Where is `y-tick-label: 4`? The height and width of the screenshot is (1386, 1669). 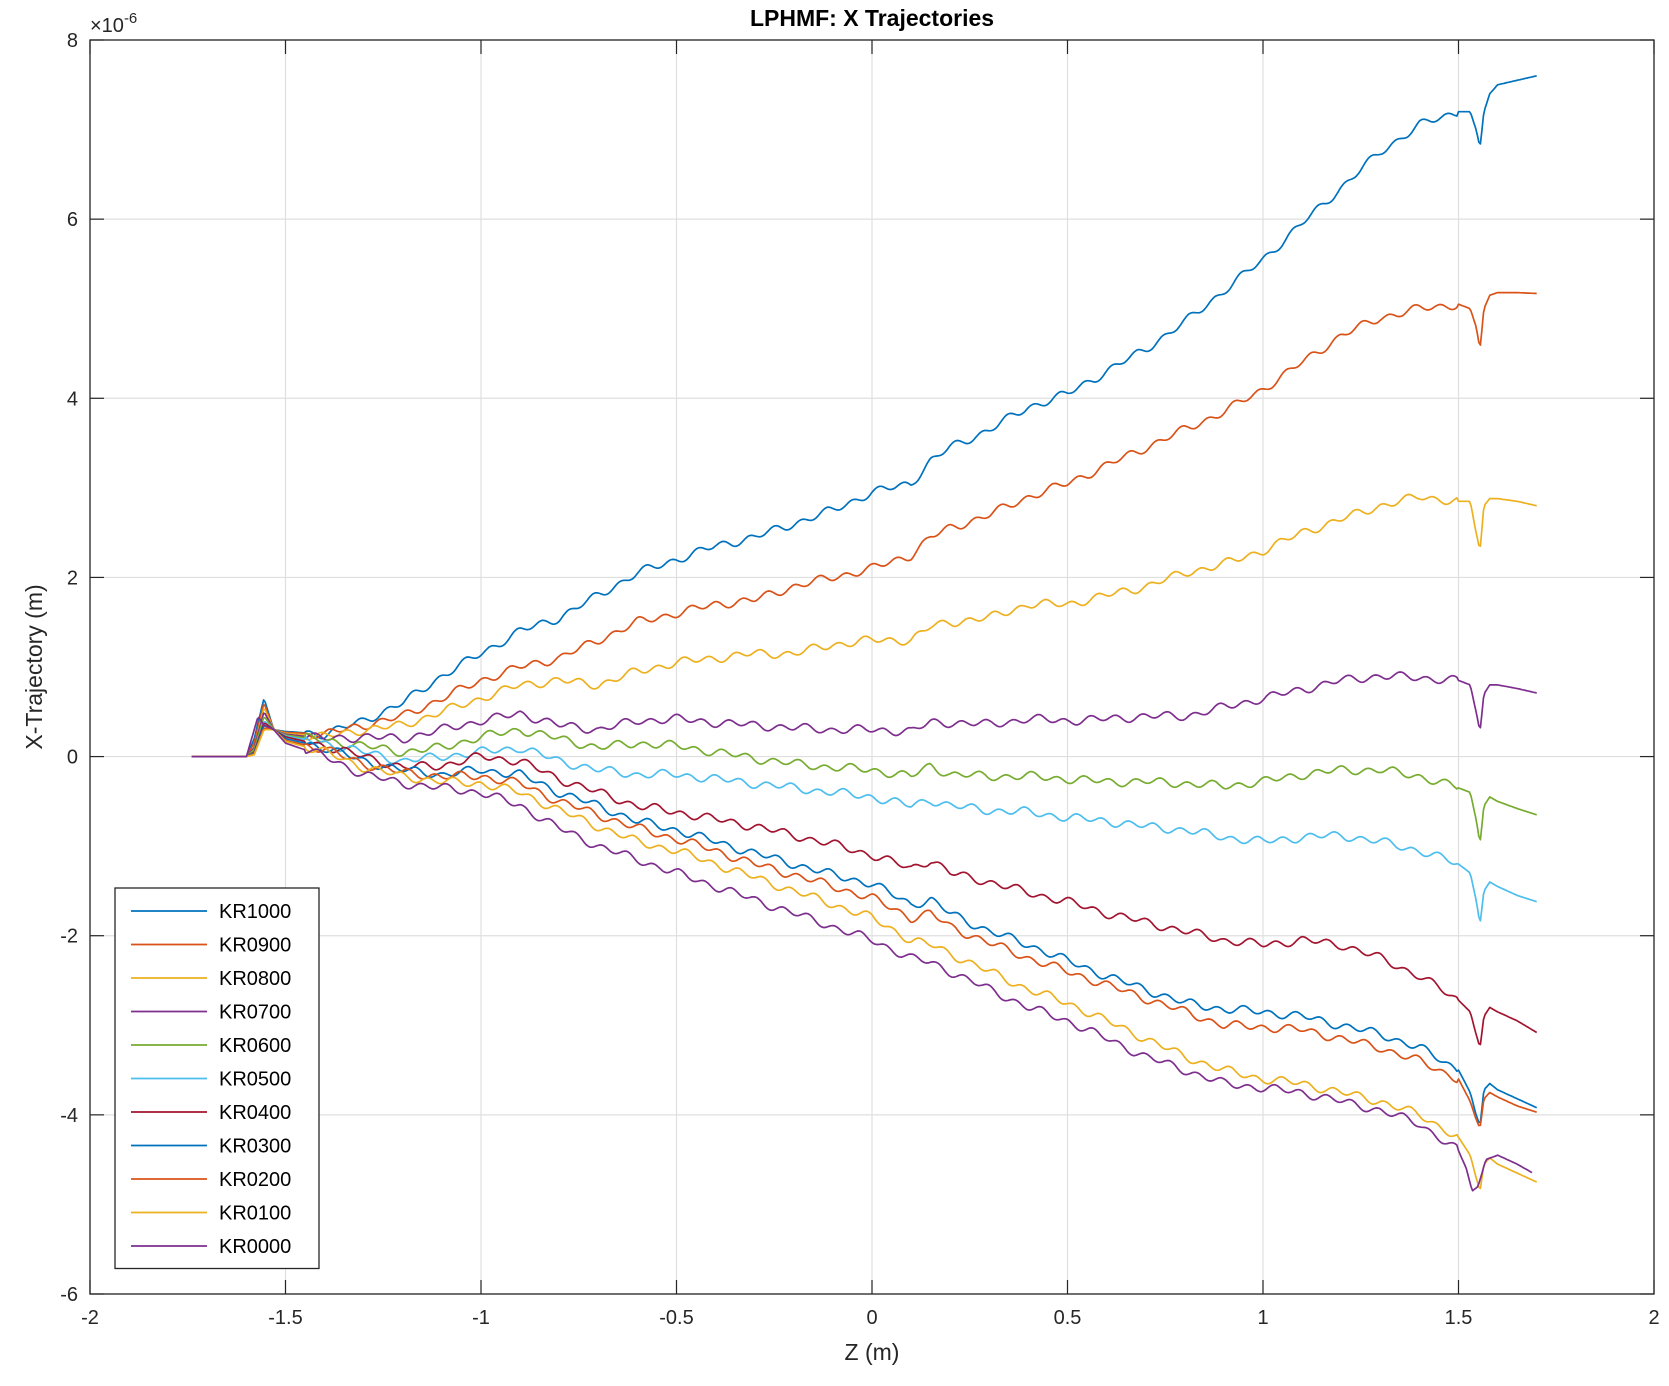 y-tick-label: 4 is located at coordinates (72, 399).